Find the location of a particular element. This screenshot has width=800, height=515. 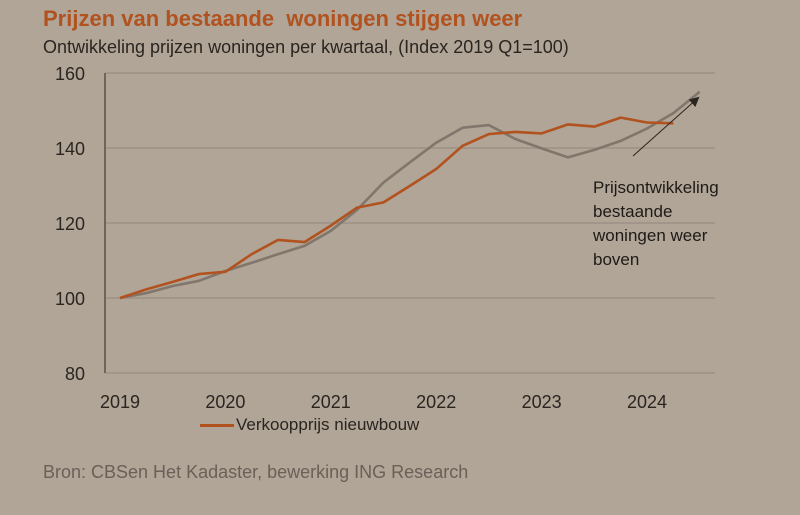

x-tick-label: 2024 is located at coordinates (647, 402).